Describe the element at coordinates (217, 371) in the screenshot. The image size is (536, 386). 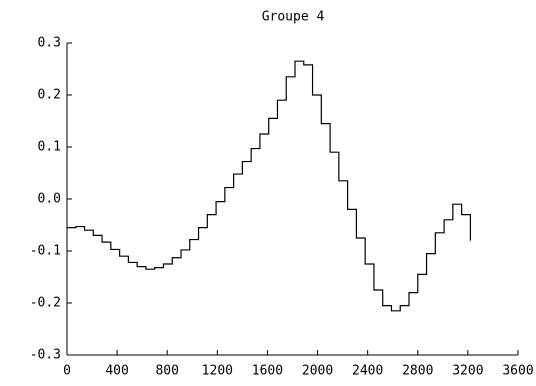
I see `x-tick-label: 1200` at that location.